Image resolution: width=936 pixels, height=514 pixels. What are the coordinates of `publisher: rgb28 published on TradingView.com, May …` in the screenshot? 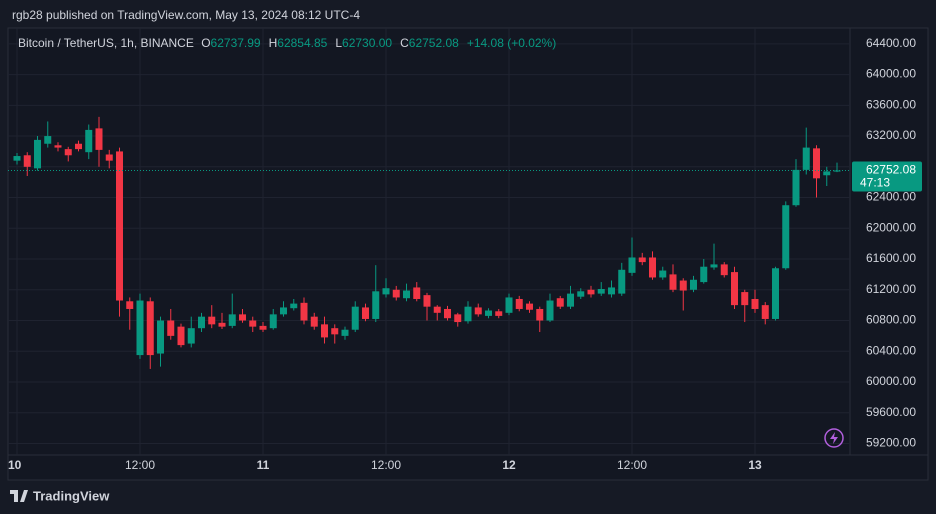 It's located at (186, 15).